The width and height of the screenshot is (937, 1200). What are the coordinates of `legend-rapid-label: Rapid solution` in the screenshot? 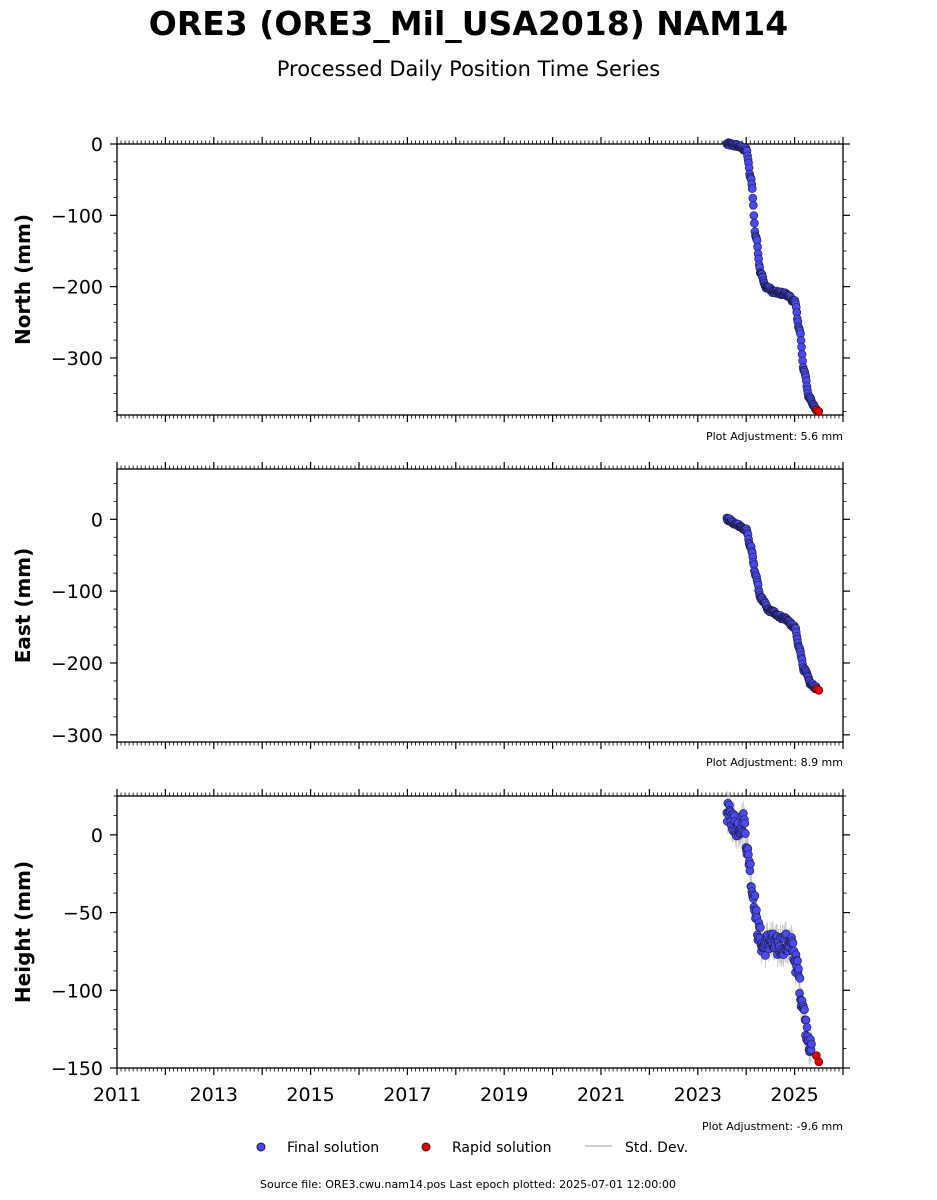 It's located at (502, 1148).